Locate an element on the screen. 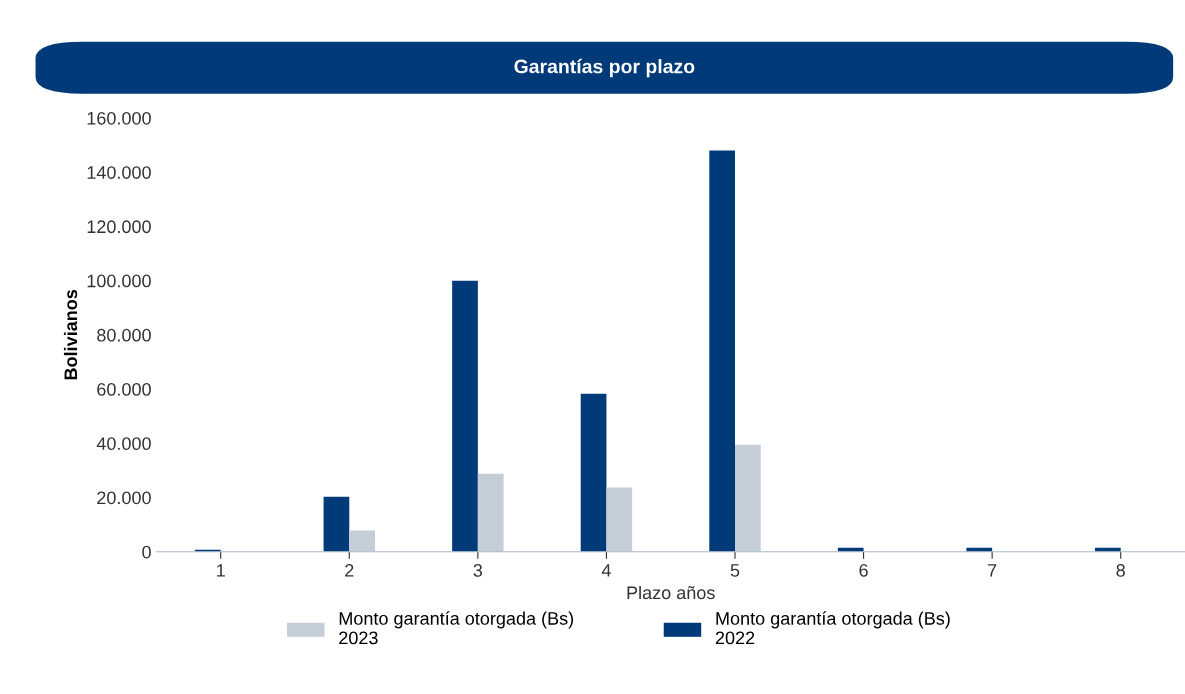  x-tick-label: 2 is located at coordinates (349, 570).